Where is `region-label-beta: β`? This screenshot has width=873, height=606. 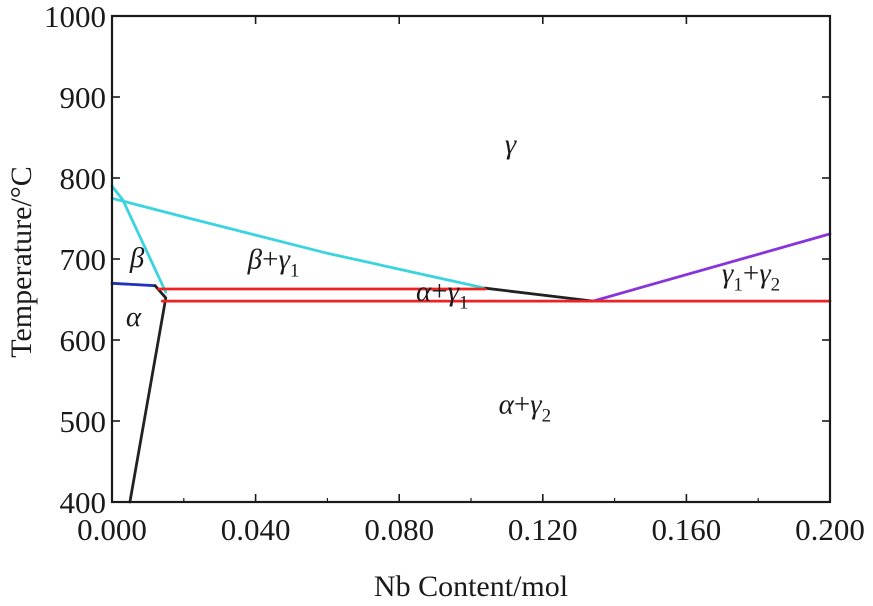
region-label-beta: β is located at coordinates (137, 258).